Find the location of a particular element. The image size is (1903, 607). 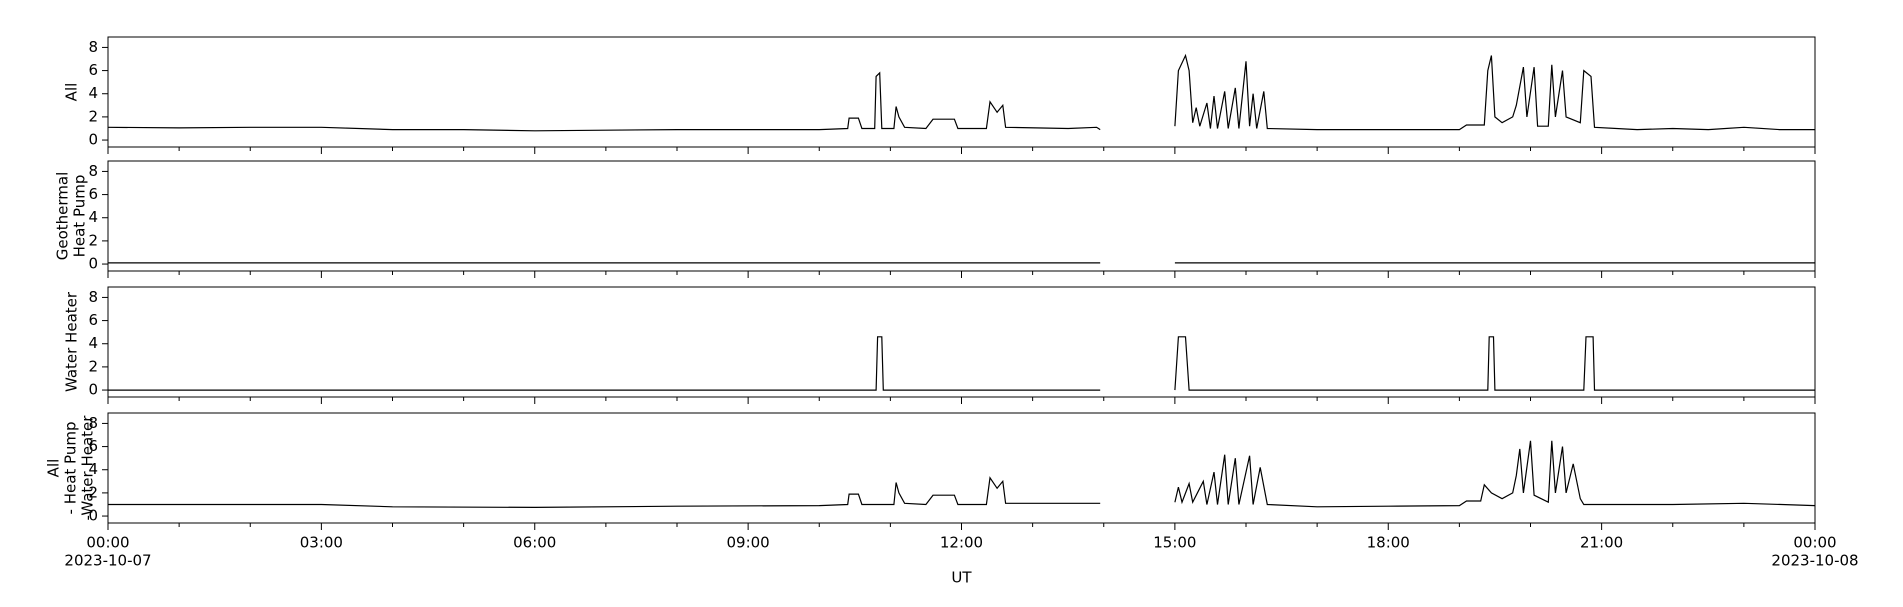

y-axis-label: - Heat Pump is located at coordinates (71, 468).